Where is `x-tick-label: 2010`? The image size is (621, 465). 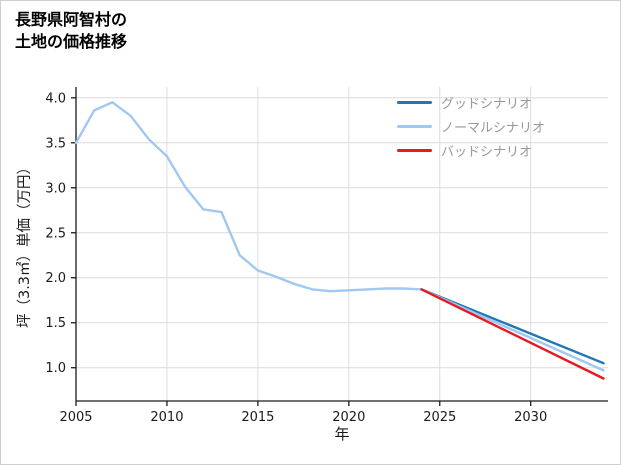 x-tick-label: 2010 is located at coordinates (166, 417).